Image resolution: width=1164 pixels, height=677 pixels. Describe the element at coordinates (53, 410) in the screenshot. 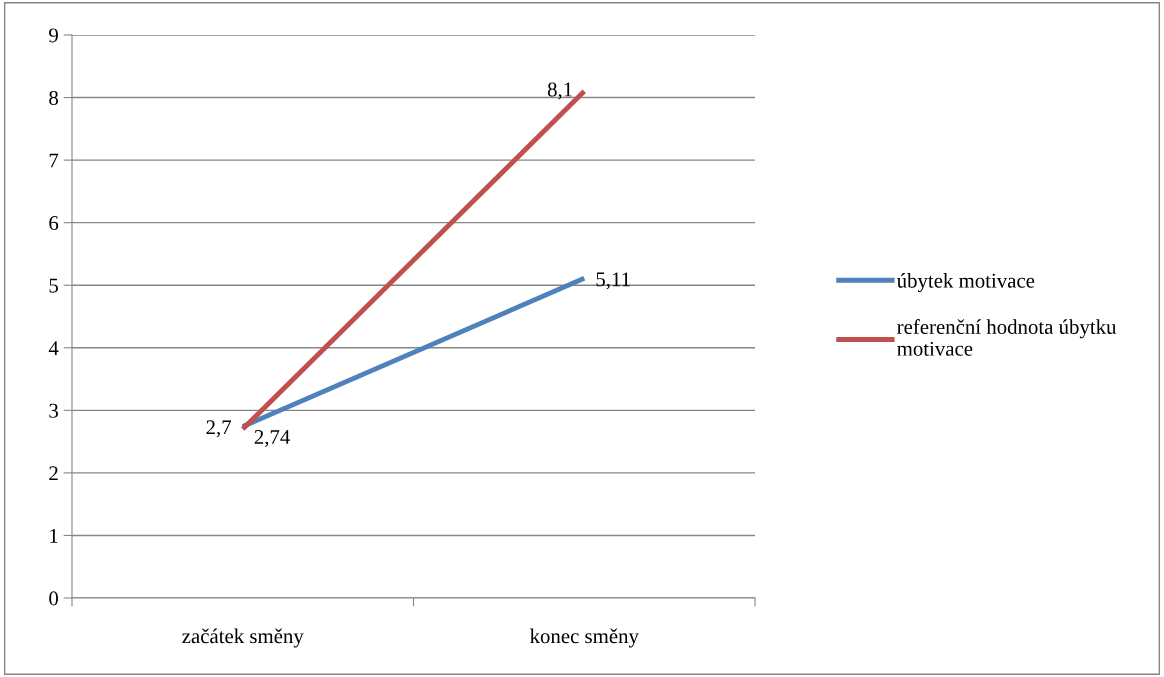

I see `y-tick-label: 3` at that location.